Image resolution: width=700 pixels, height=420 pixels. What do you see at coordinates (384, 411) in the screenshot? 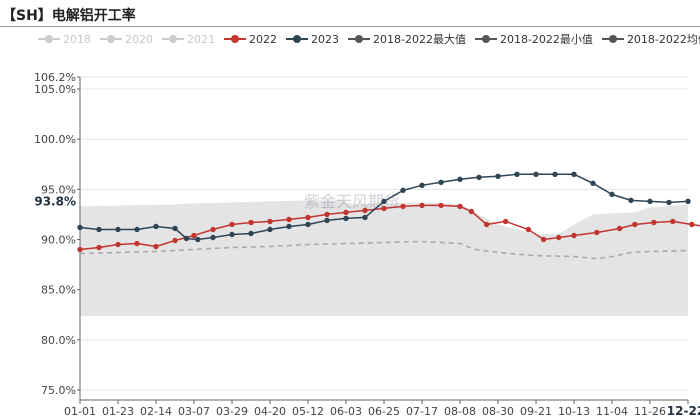
I see `x-tick-label: 06-25` at bounding box center [384, 411].